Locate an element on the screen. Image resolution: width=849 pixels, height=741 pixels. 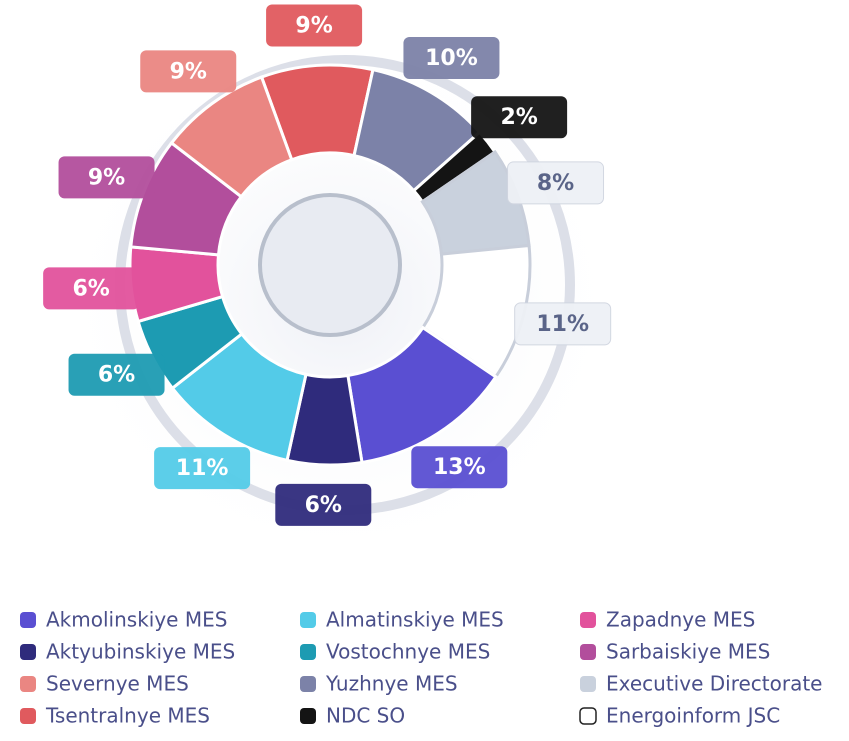
legend-label: NDC SO is located at coordinates (365, 716).